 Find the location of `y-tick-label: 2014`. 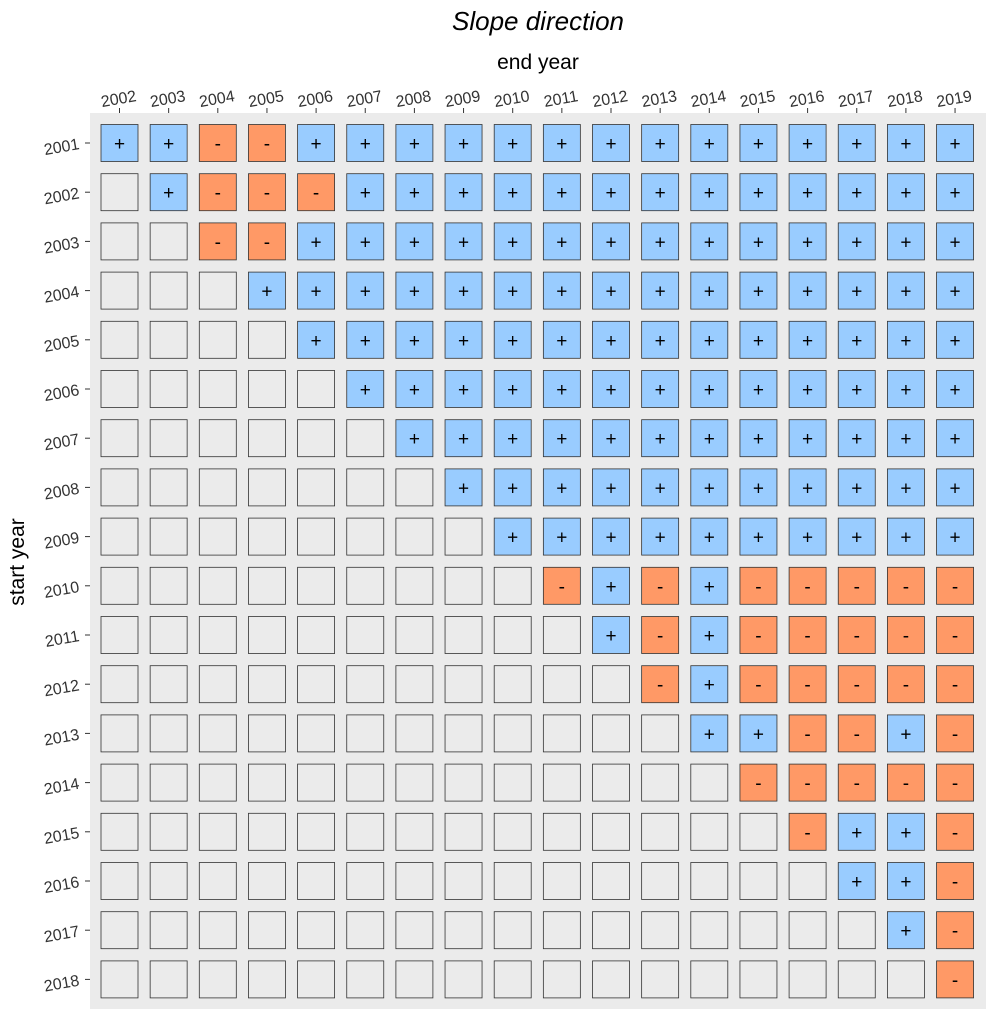

y-tick-label: 2014 is located at coordinates (62, 787).